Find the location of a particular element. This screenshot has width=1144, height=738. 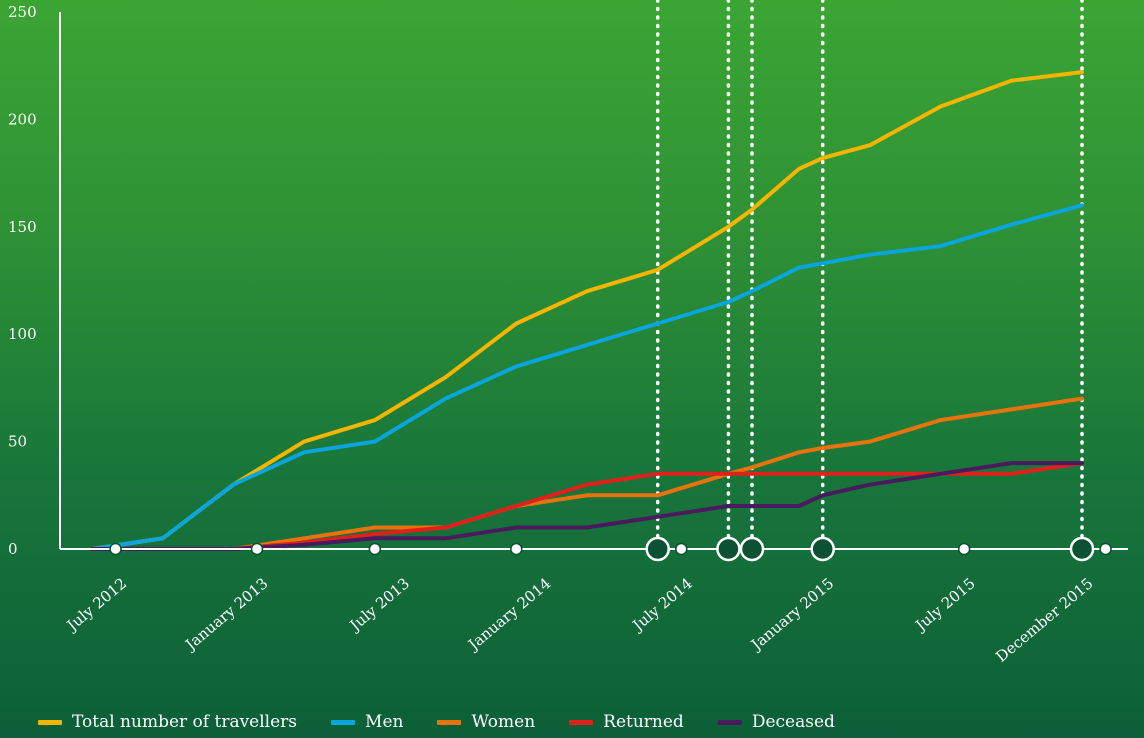

x-tick-label: December 2015 is located at coordinates (1044, 620).